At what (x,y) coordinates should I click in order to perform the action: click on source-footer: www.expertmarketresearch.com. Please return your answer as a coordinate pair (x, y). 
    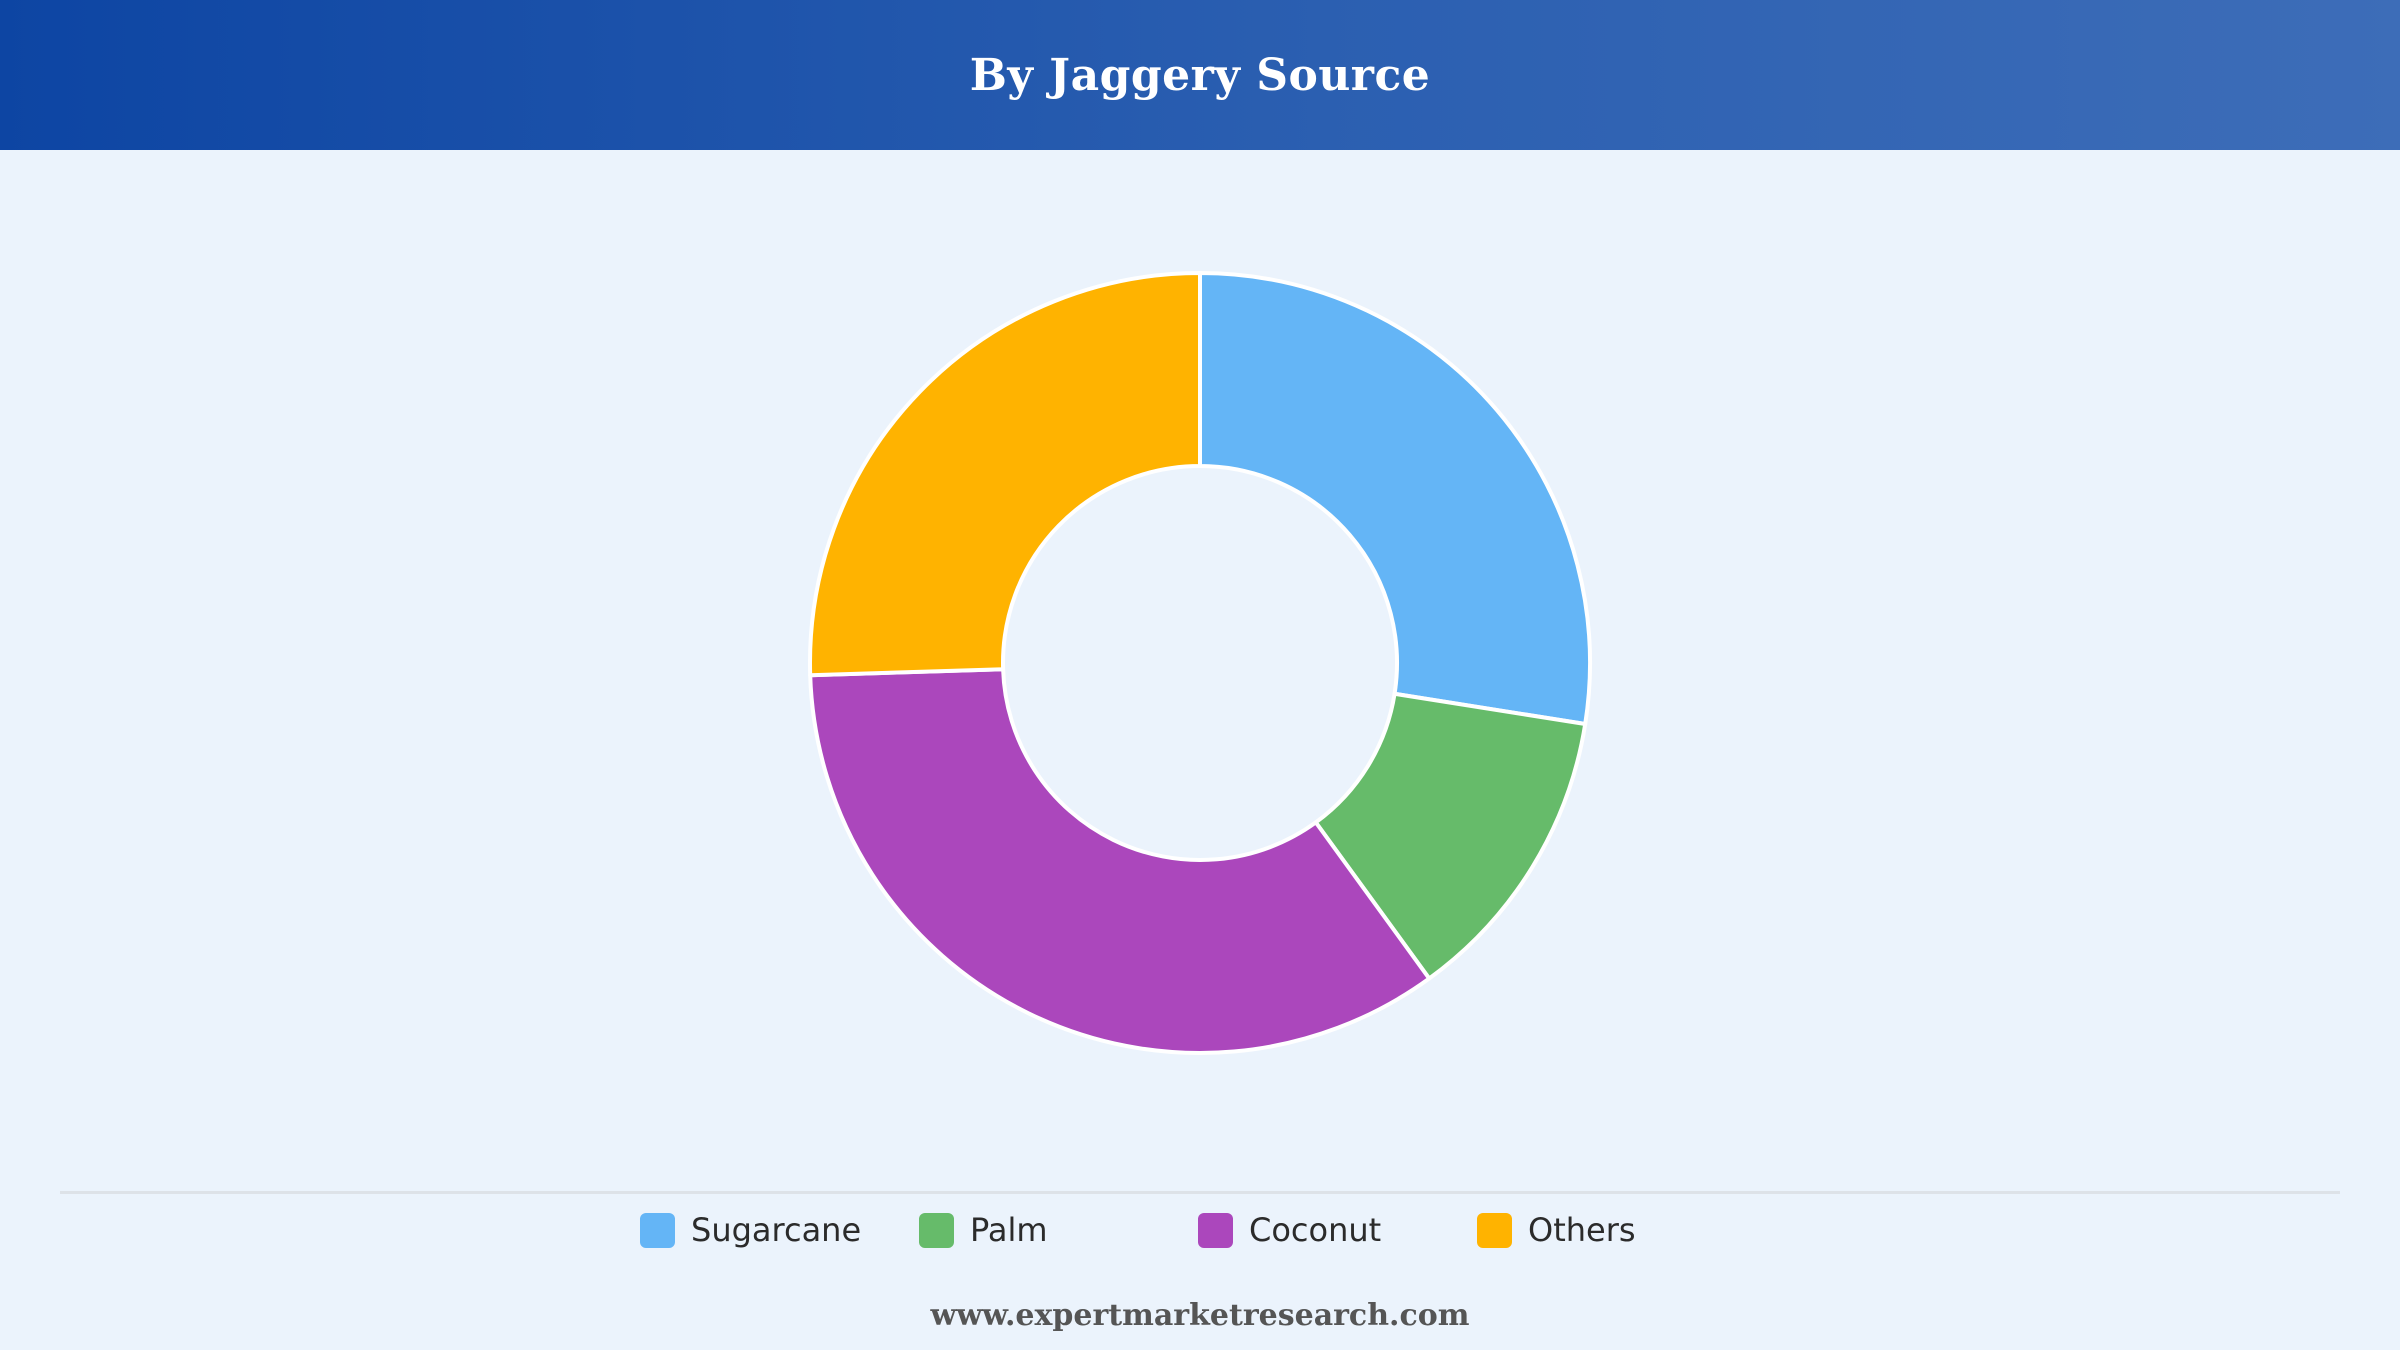
    Looking at the image, I should click on (1200, 1315).